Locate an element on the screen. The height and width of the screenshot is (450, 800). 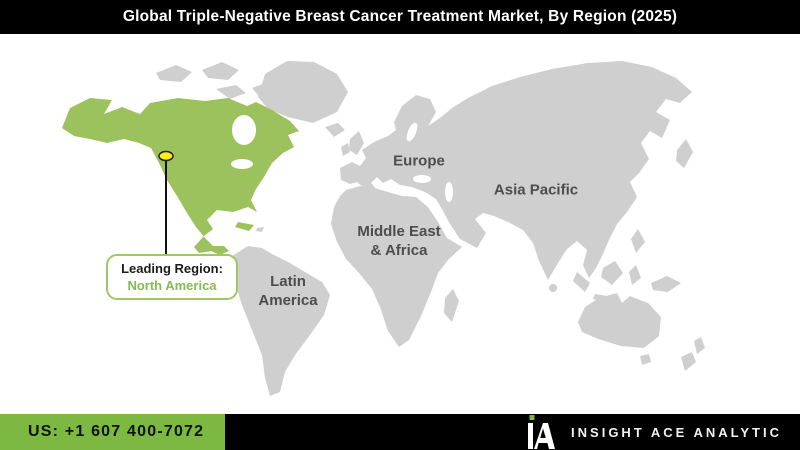
island-cuba-highlight is located at coordinates (244, 226).